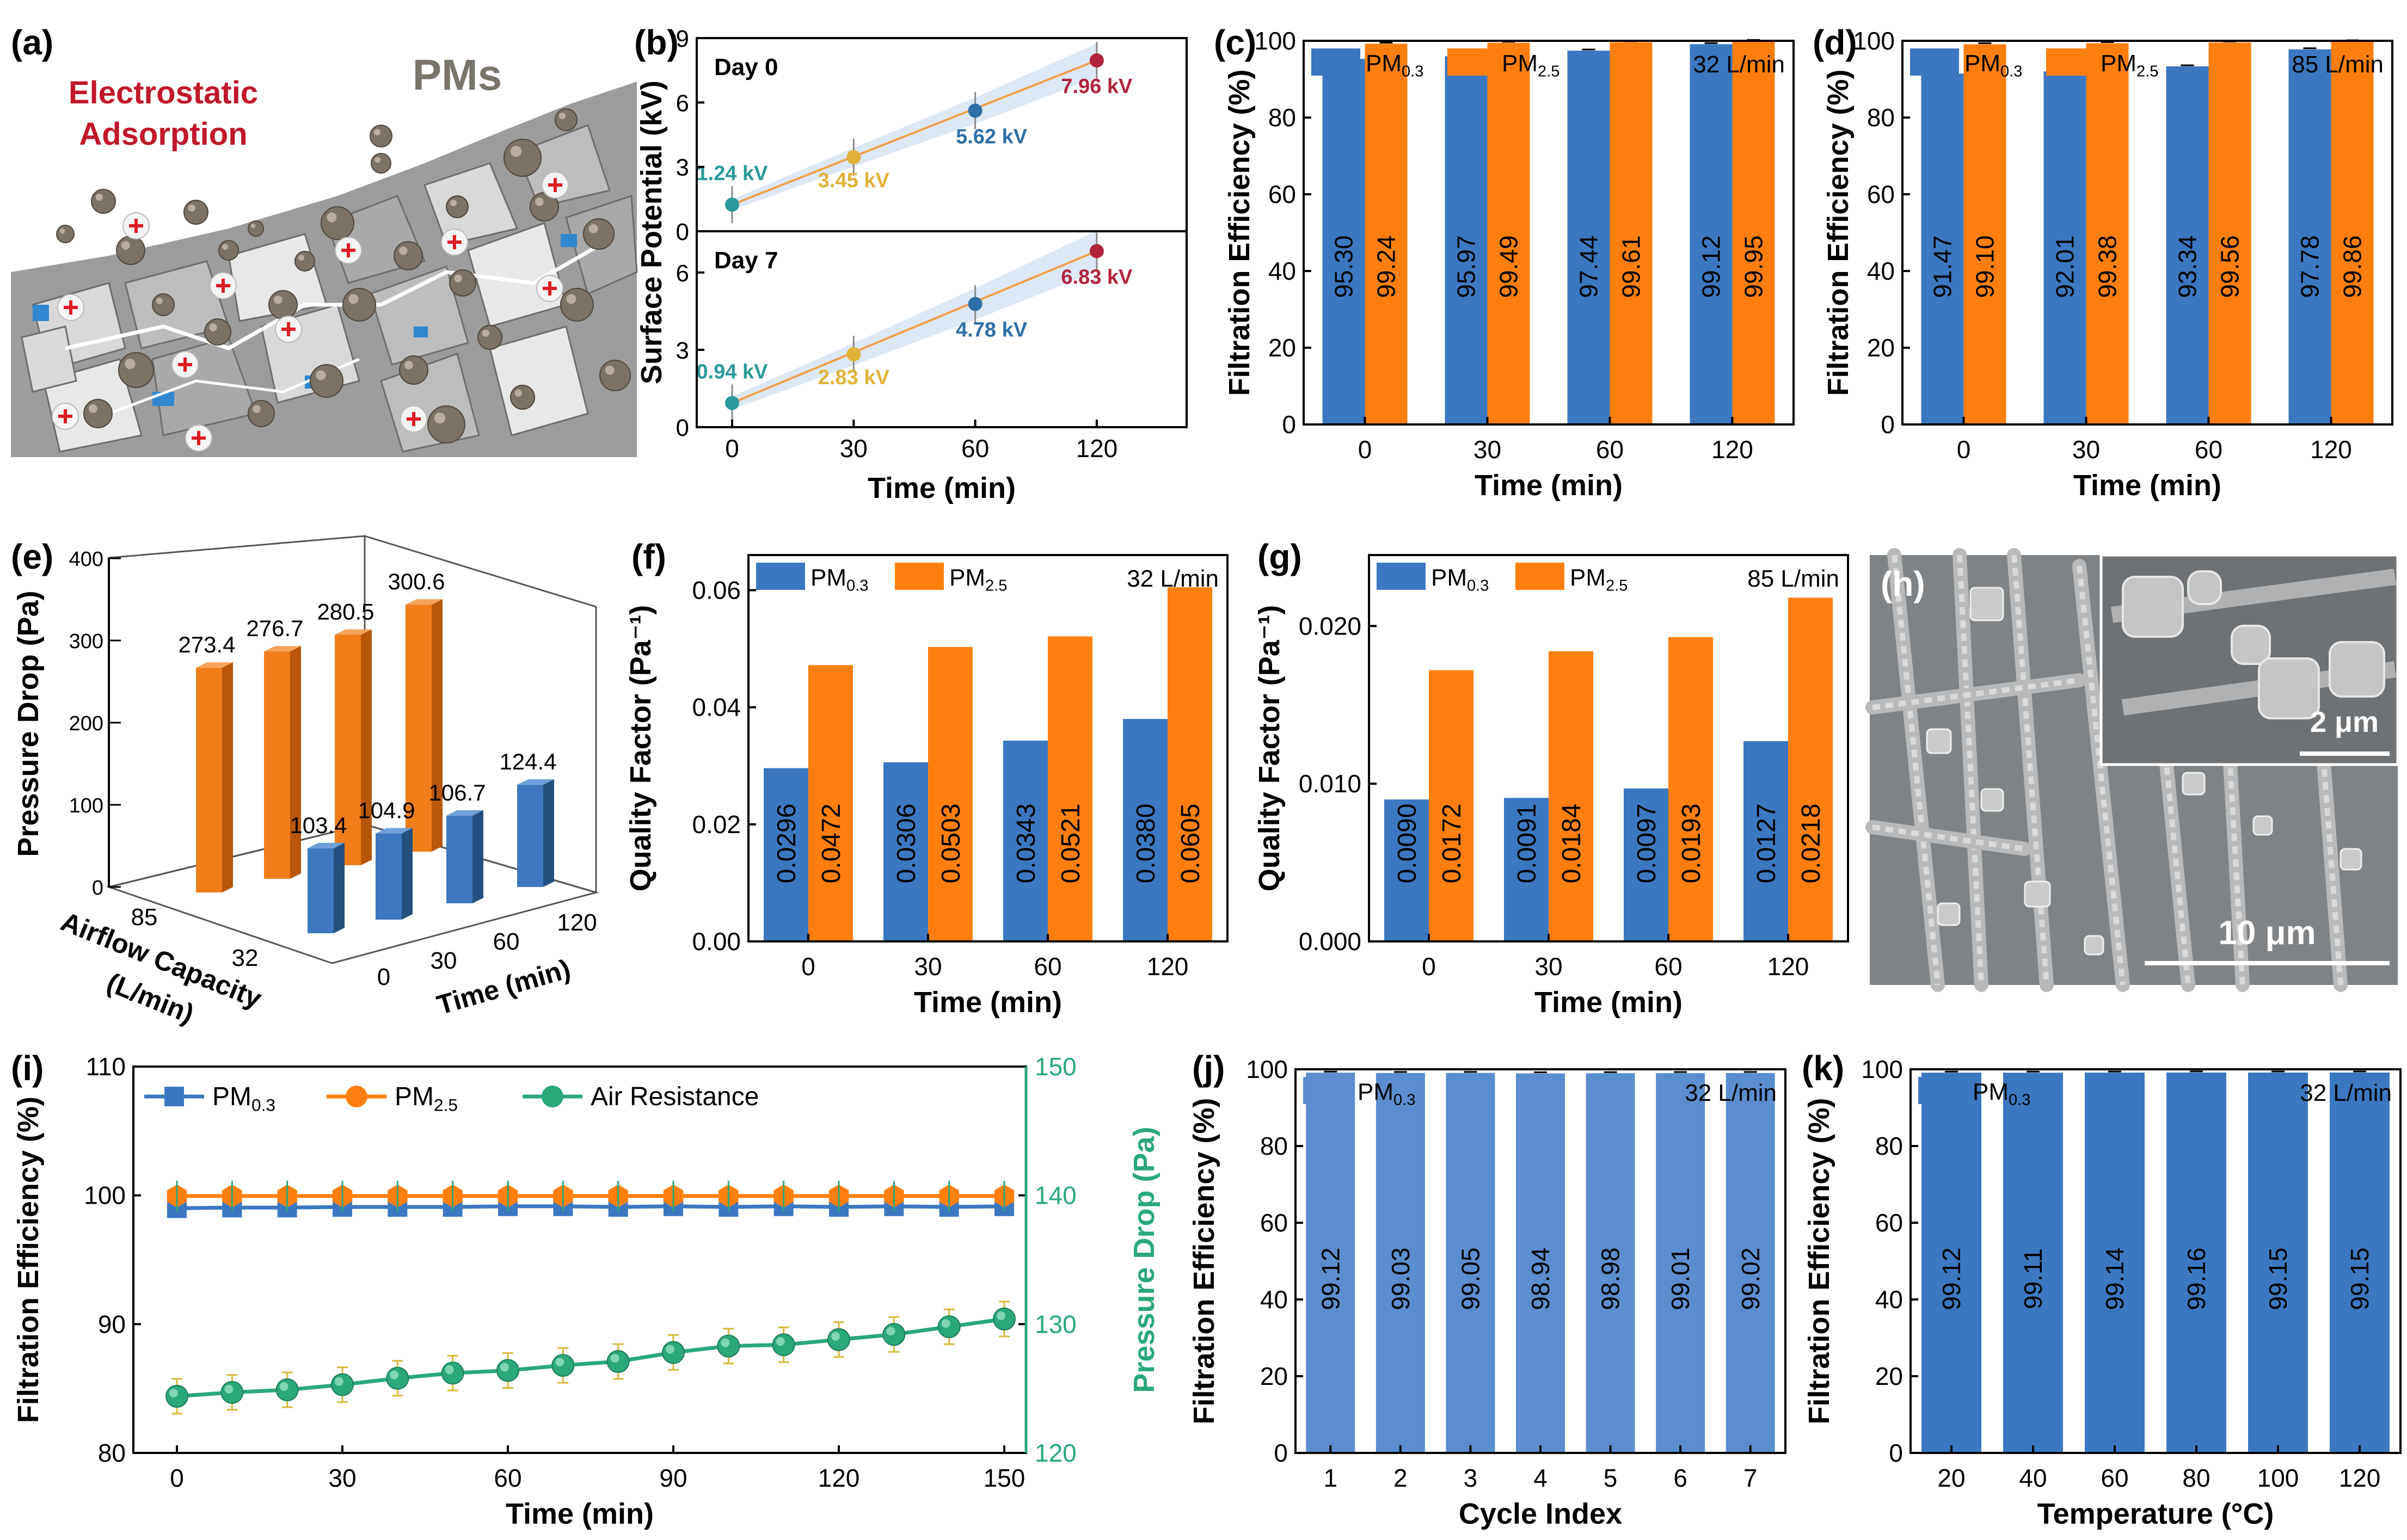  Describe the element at coordinates (839, 1478) in the screenshot. I see `x-tick-label: 120` at that location.